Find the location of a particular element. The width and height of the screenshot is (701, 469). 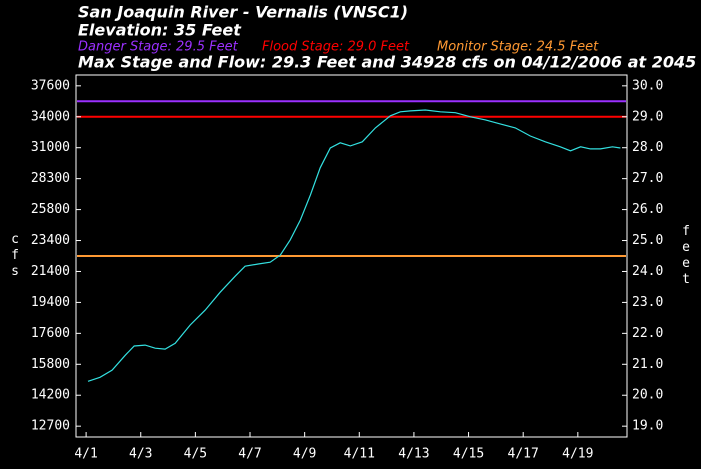

y2-tick-label: 27.0 is located at coordinates (647, 178).